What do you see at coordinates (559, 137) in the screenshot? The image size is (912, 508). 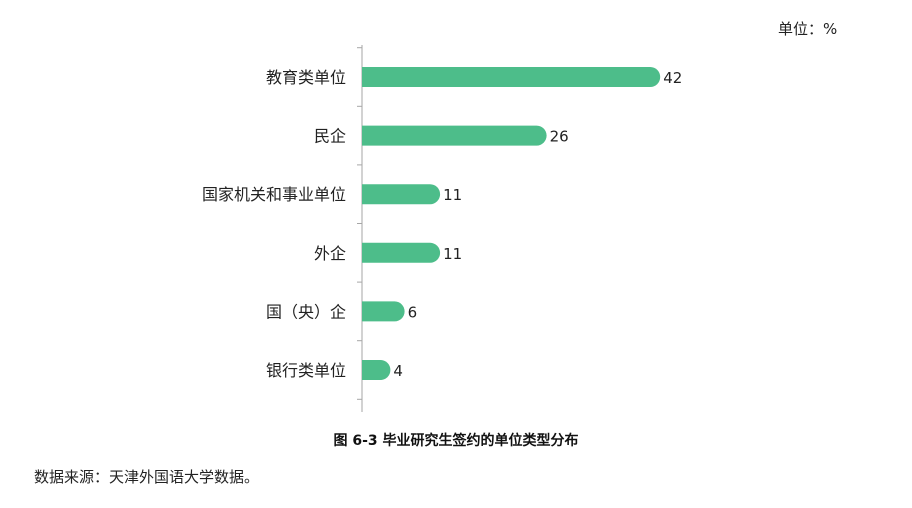 I see `value-label: 26` at bounding box center [559, 137].